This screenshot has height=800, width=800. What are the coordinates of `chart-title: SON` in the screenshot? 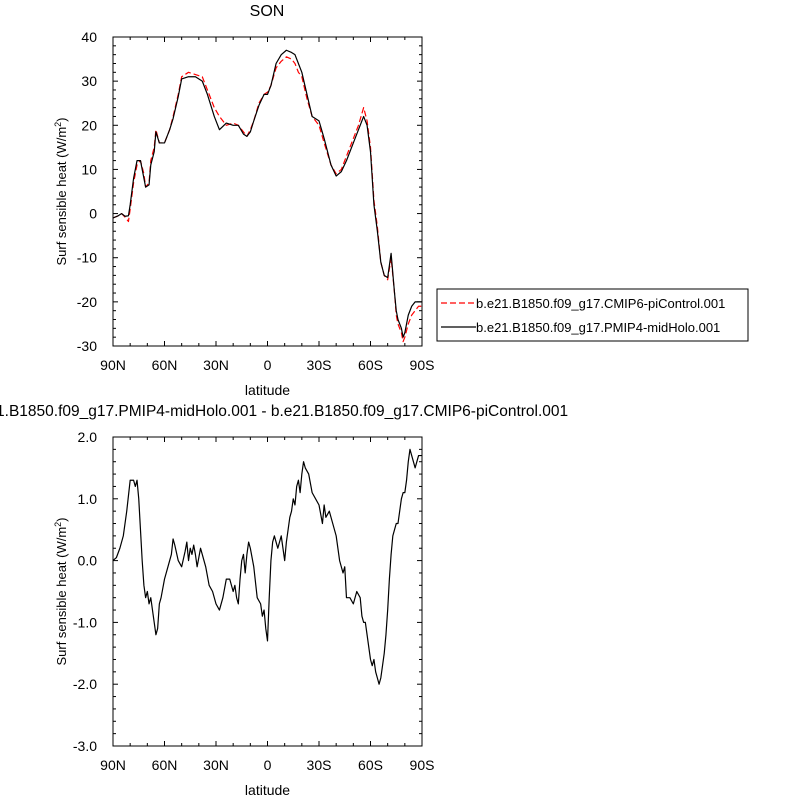 It's located at (267, 11).